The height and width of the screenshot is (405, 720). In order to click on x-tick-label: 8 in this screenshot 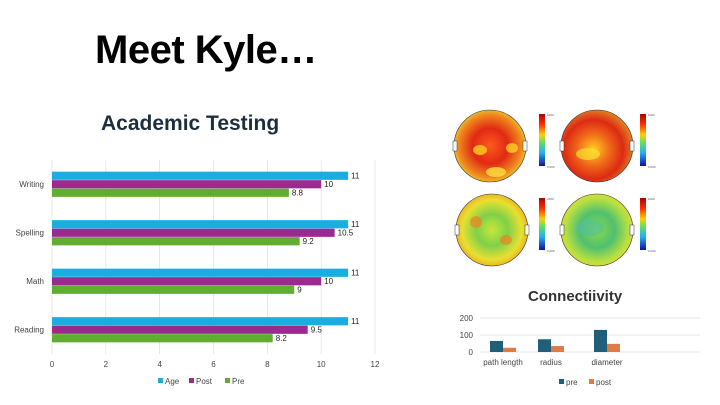, I will do `click(267, 364)`.